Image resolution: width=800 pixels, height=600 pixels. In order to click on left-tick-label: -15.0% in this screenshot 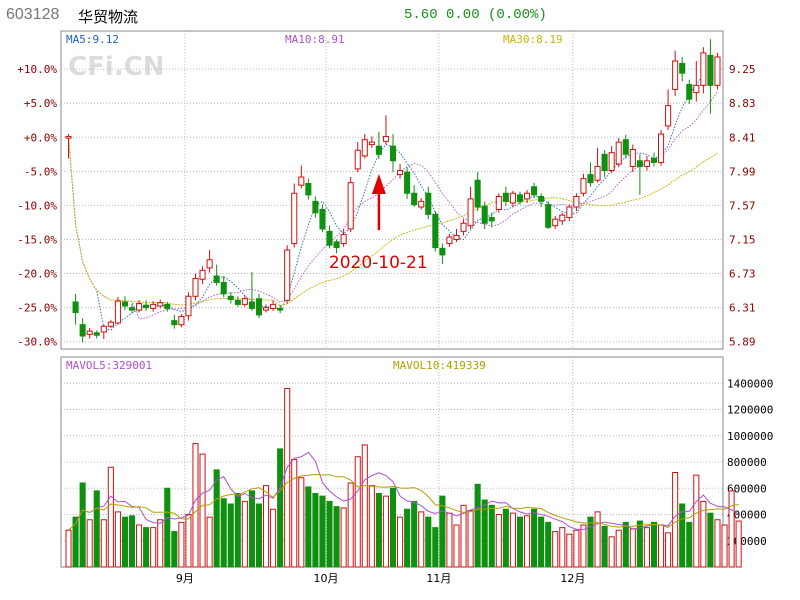, I will do `click(37, 239)`.